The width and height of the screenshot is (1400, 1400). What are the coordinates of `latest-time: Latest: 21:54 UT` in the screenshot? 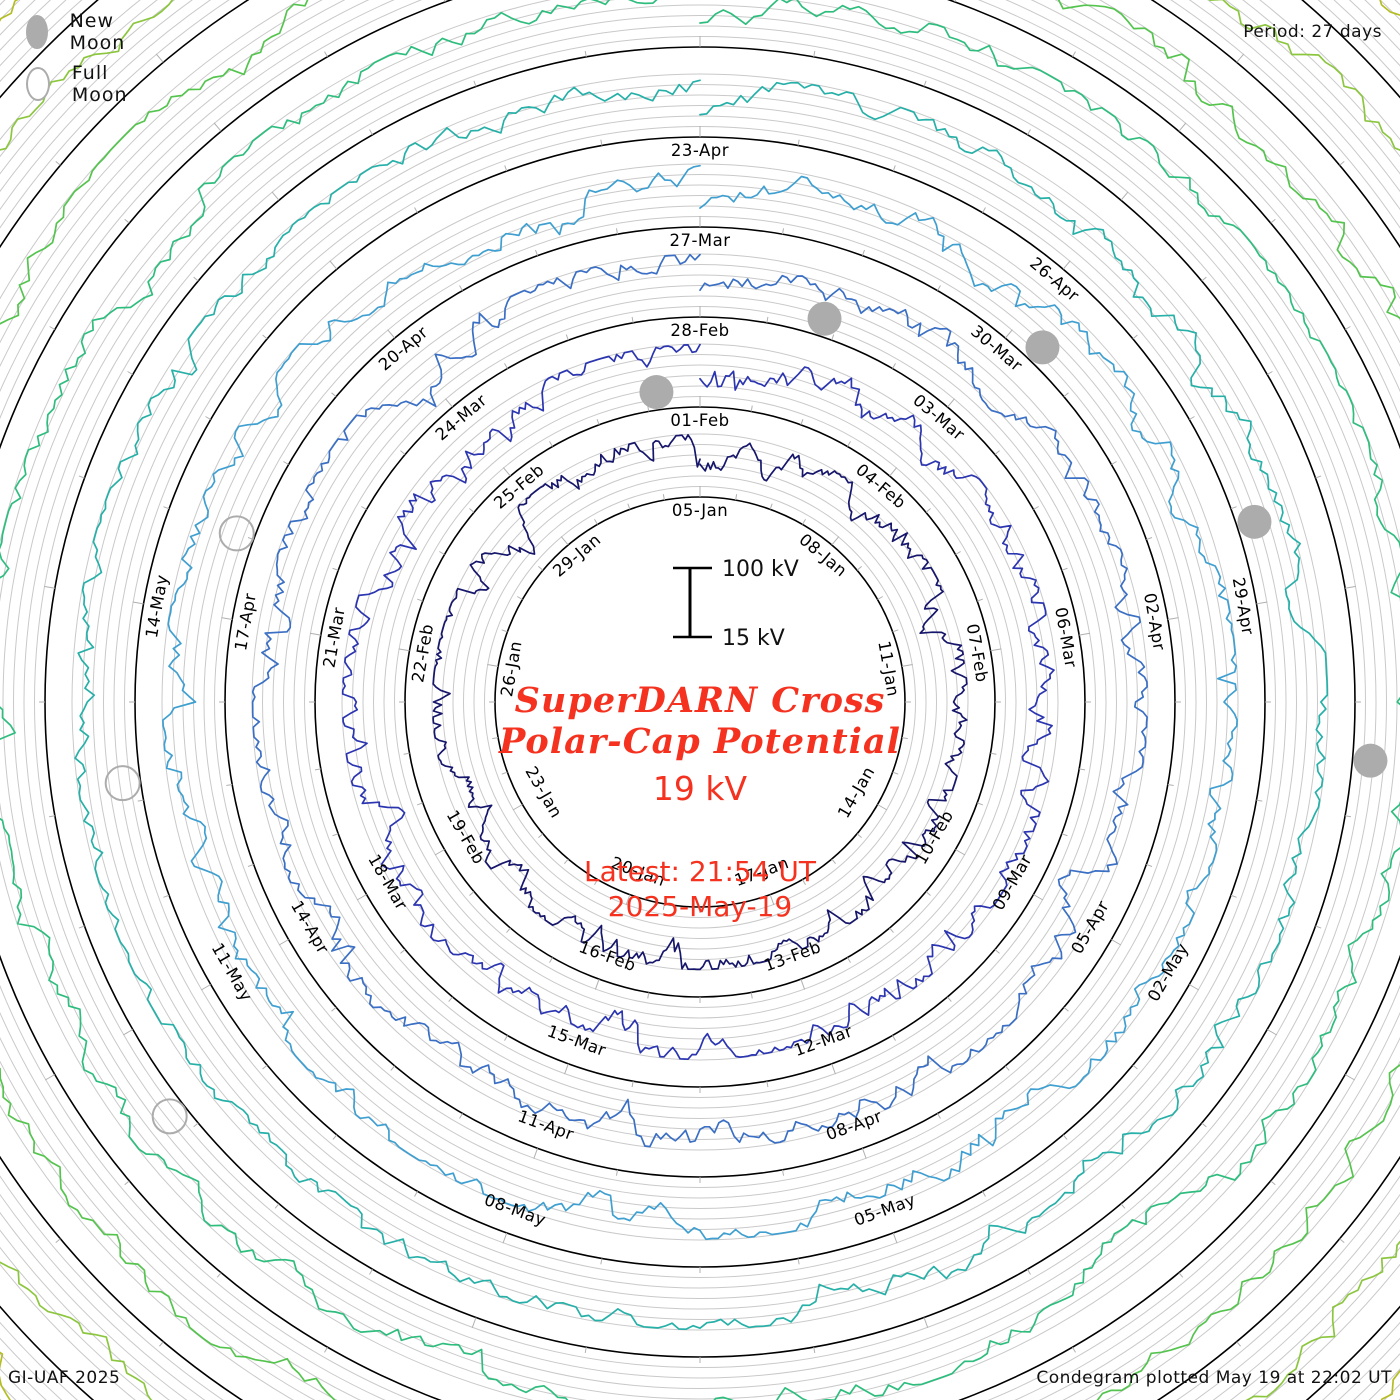 It's located at (700, 871).